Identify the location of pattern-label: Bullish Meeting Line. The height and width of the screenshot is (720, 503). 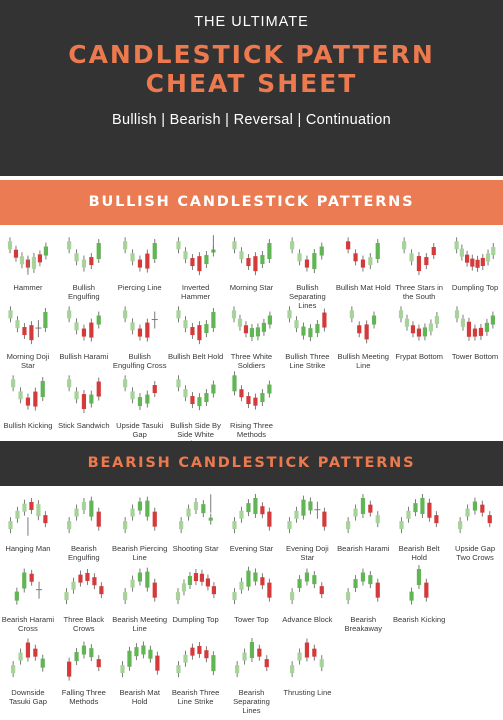
(363, 361).